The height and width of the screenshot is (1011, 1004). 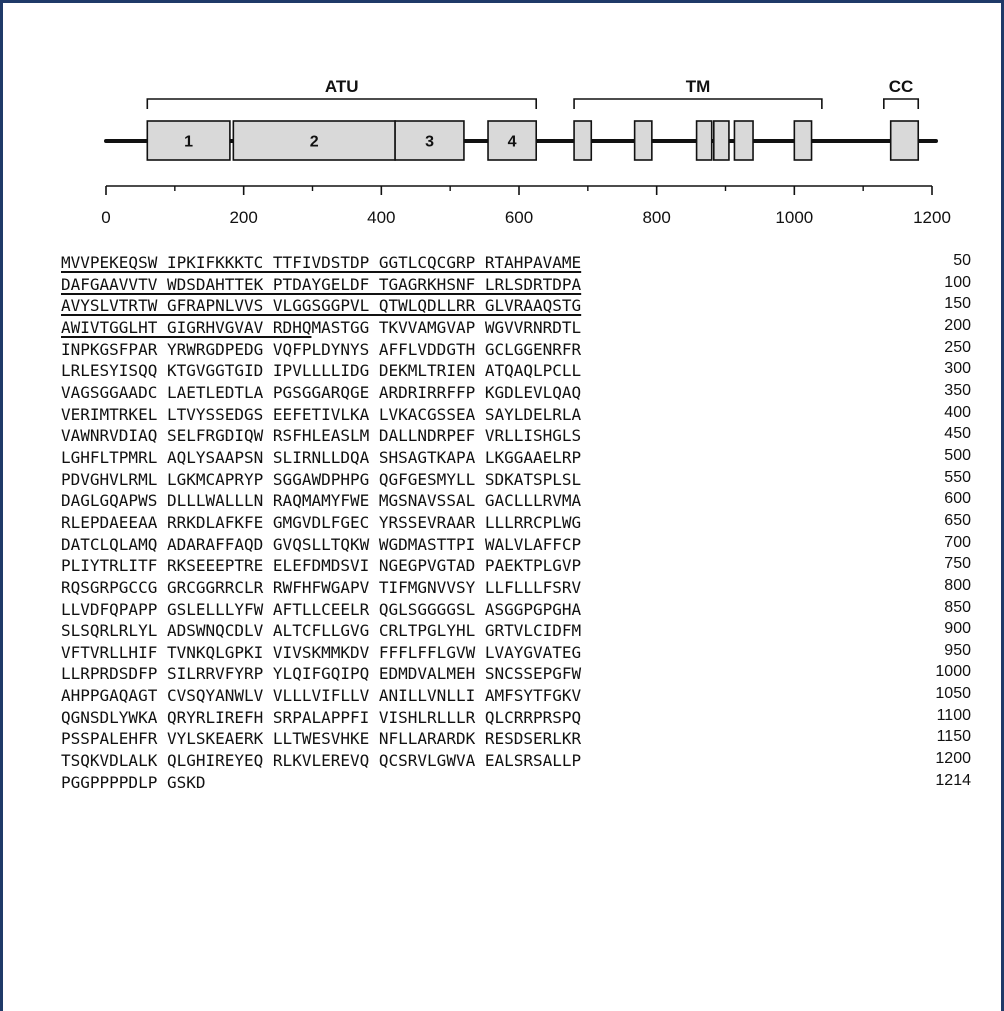 What do you see at coordinates (133, 782) in the screenshot?
I see `sequence-text: PGGPPPPDLP GSKD` at bounding box center [133, 782].